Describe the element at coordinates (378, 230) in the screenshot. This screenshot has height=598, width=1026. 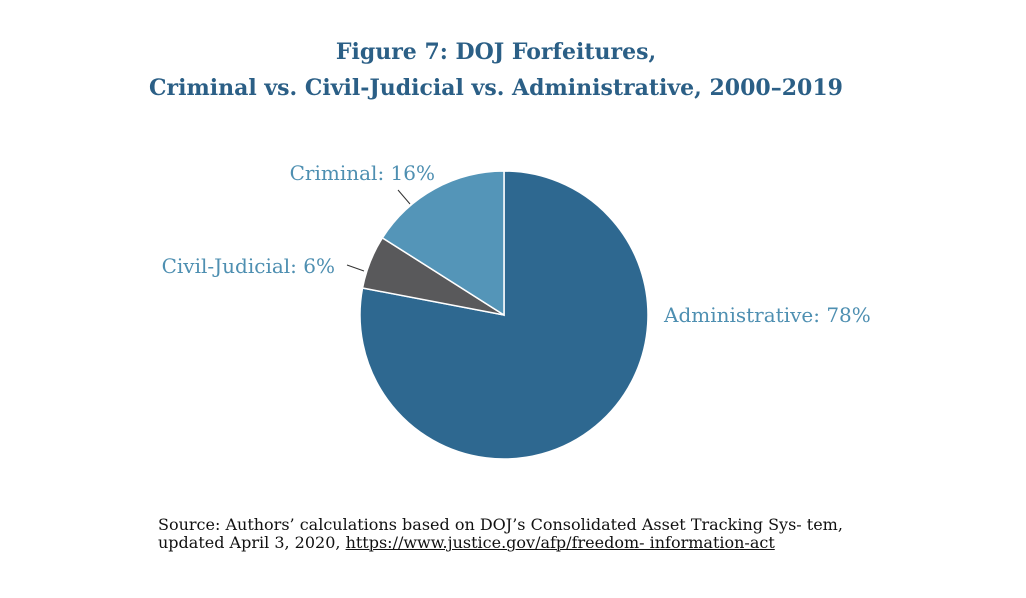
I see `leader-lines` at that location.